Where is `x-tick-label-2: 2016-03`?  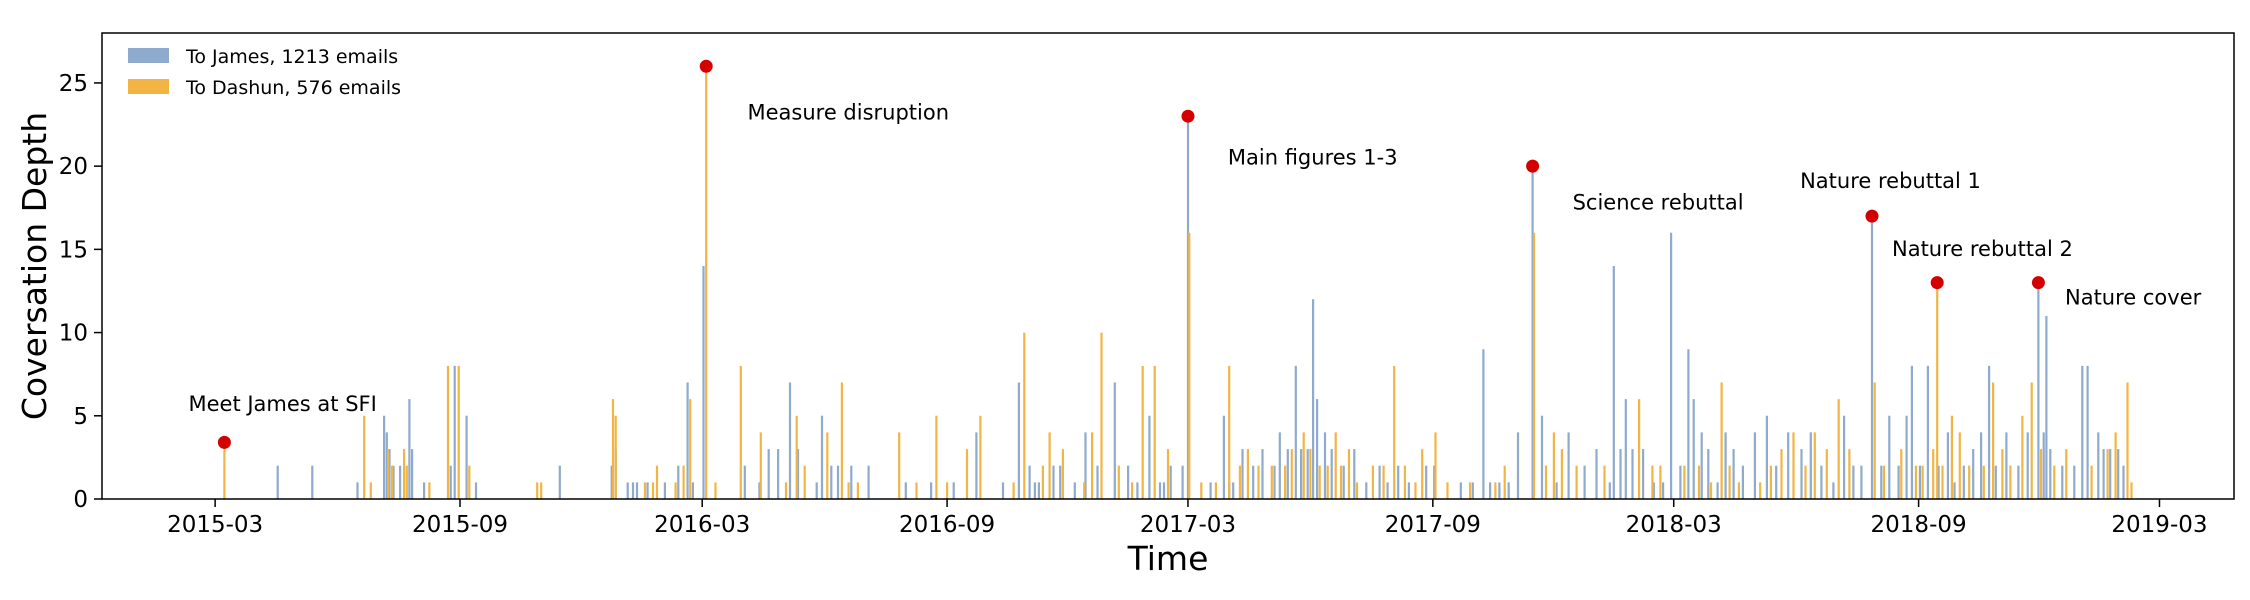
x-tick-label-2: 2016-03 is located at coordinates (702, 525).